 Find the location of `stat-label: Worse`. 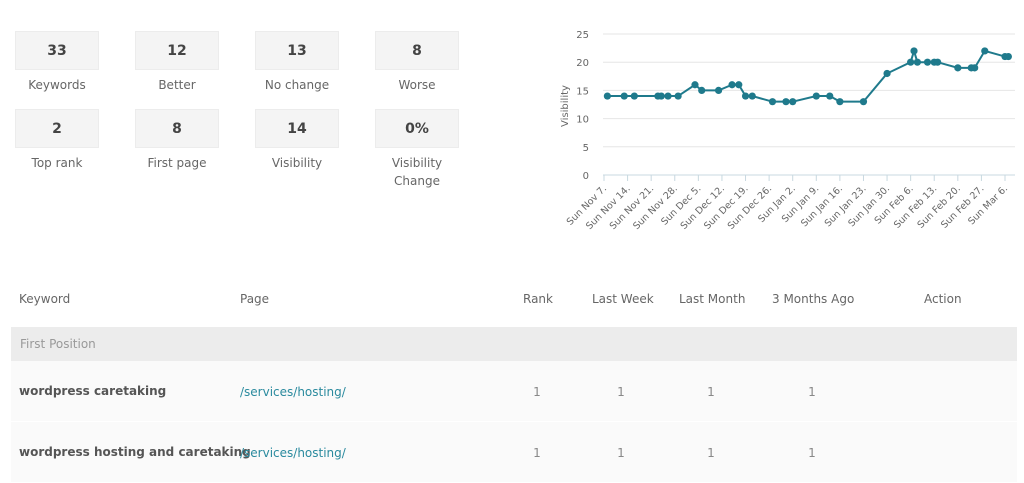

stat-label: Worse is located at coordinates (417, 85).